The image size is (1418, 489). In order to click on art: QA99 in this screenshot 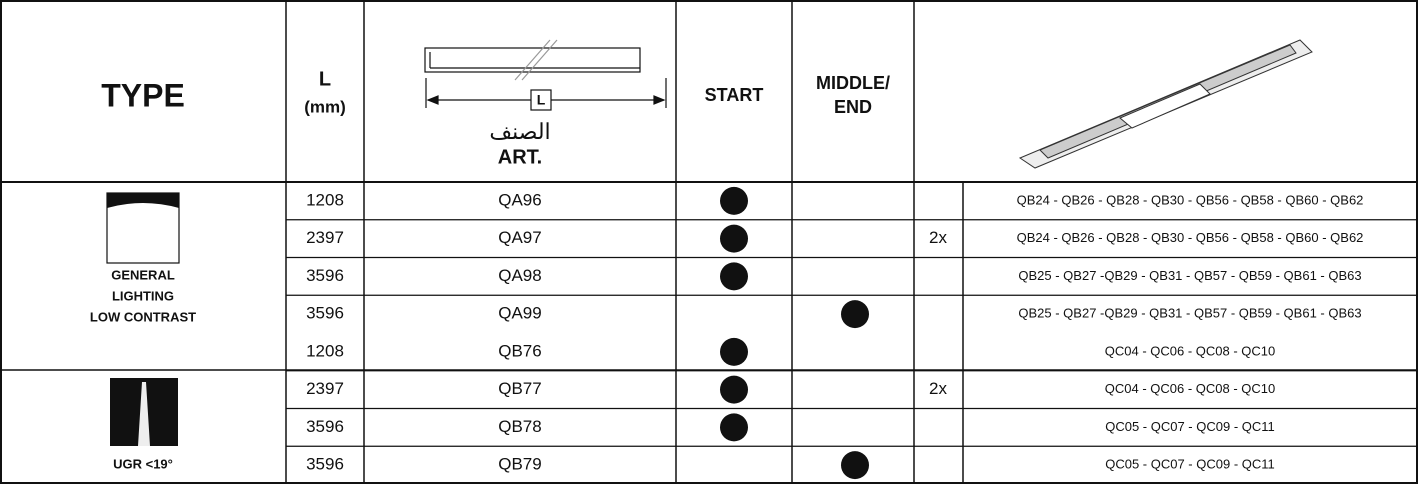, I will do `click(519, 313)`.